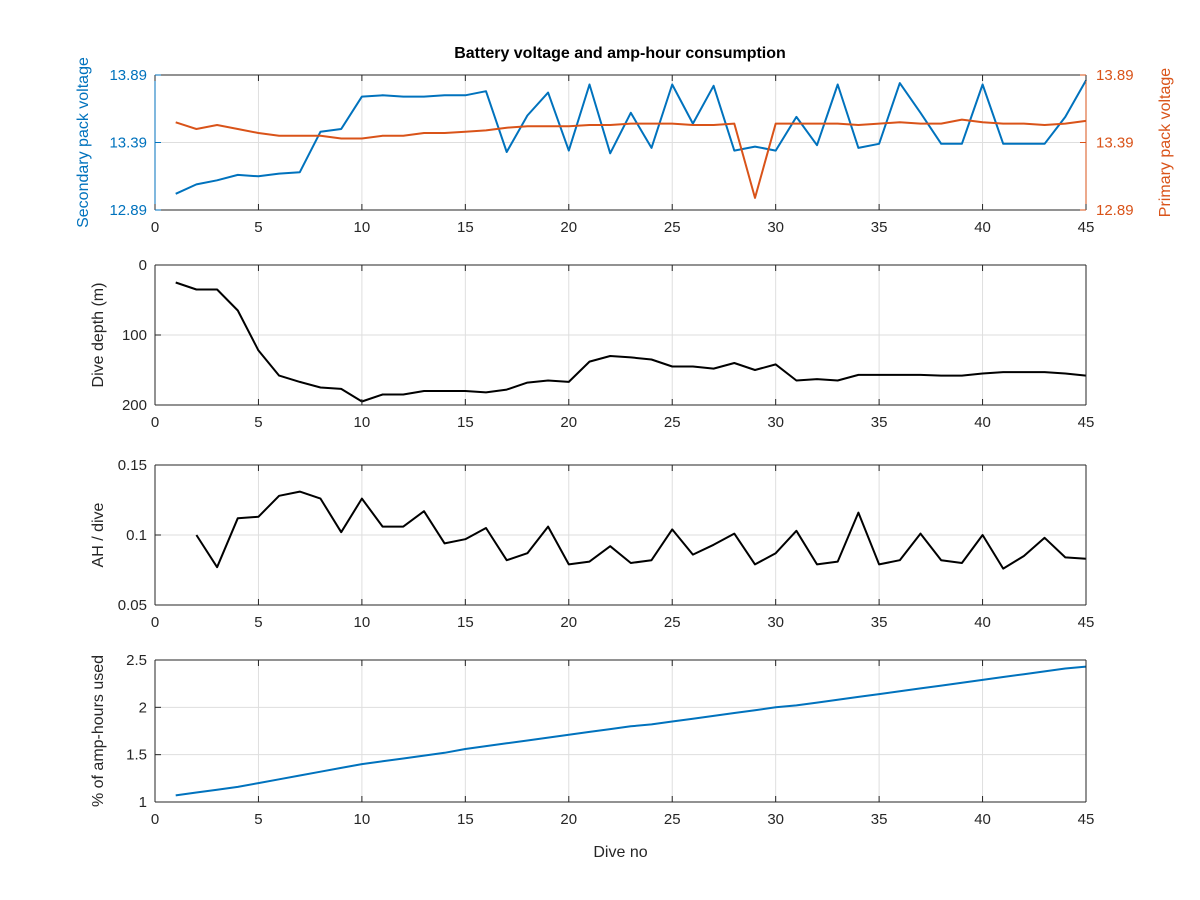 The image size is (1200, 900). What do you see at coordinates (143, 265) in the screenshot?
I see `depth-y-tick-label: 0` at bounding box center [143, 265].